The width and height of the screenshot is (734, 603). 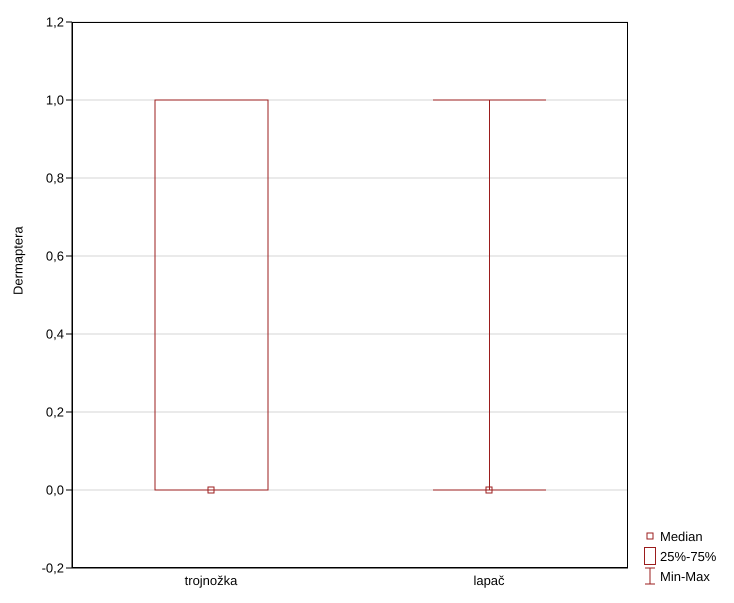 What do you see at coordinates (489, 580) in the screenshot?
I see `x-tick-label: lapač` at bounding box center [489, 580].